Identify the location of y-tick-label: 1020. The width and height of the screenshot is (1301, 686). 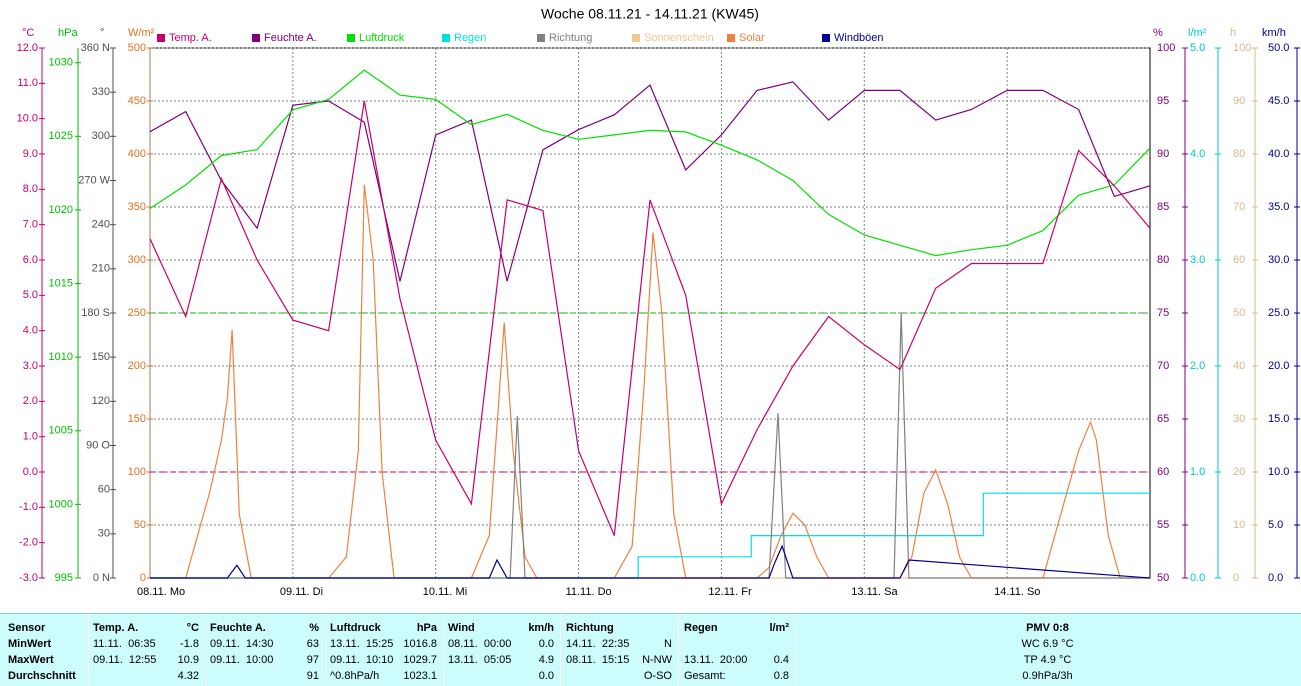
(61, 210).